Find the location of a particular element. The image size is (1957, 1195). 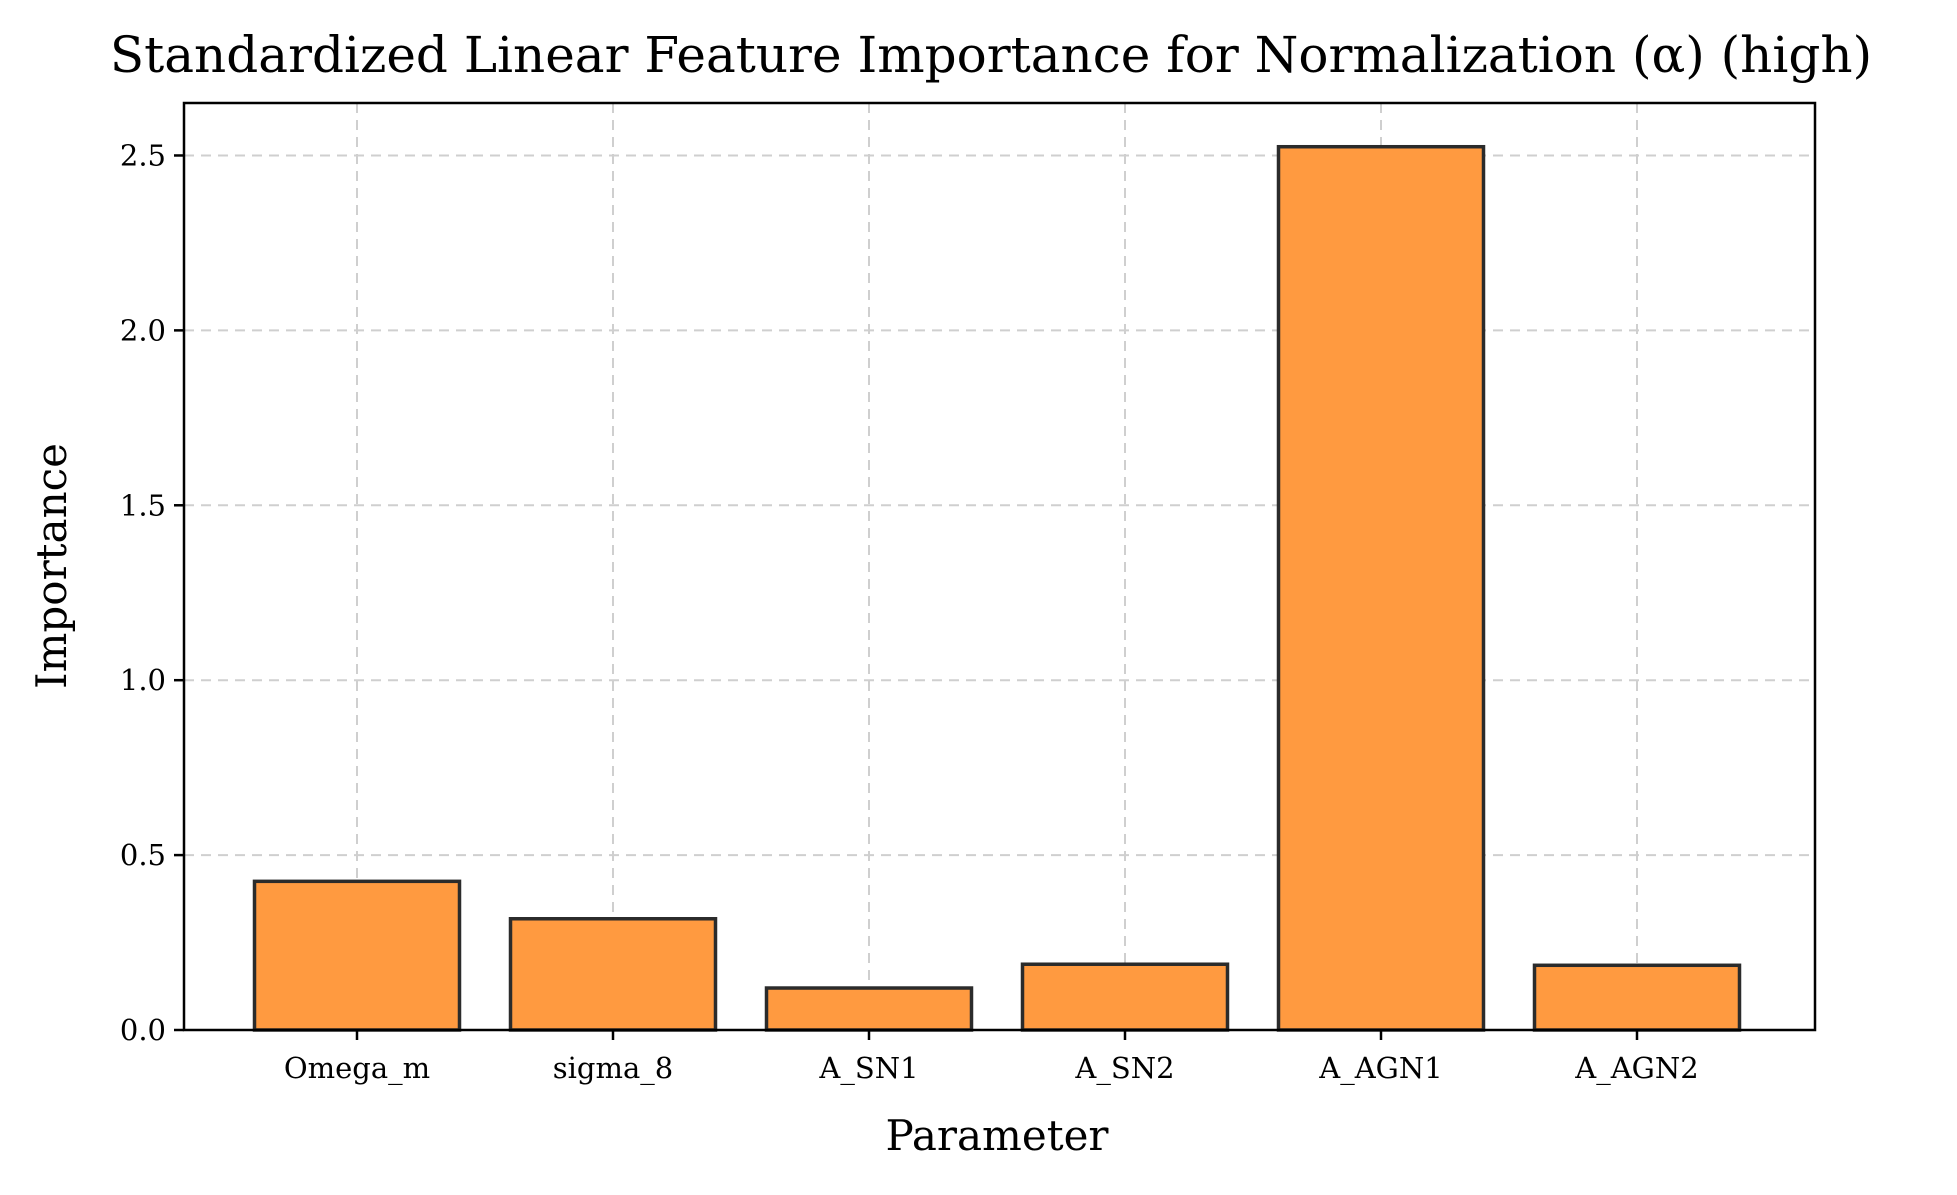

x-tick-label: A_AGN1 is located at coordinates (1380, 1068).